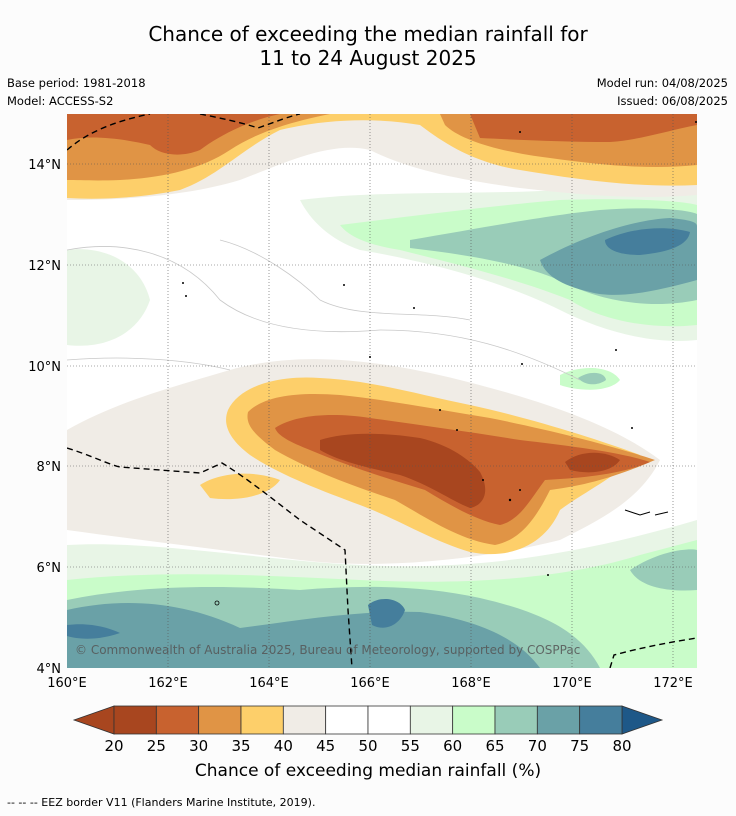 Image resolution: width=736 pixels, height=816 pixels. I want to click on colorbar-title: Chance of exceeding median rainfall (%), so click(368, 771).